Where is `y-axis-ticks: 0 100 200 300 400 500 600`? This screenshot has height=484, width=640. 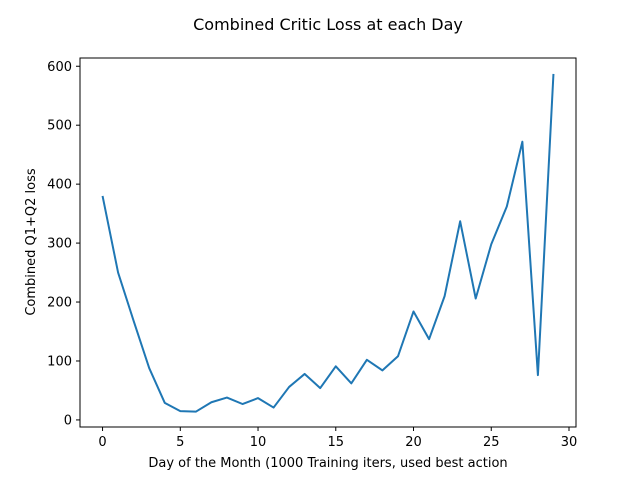
y-axis-ticks: 0 100 200 300 400 500 600 is located at coordinates (63, 244).